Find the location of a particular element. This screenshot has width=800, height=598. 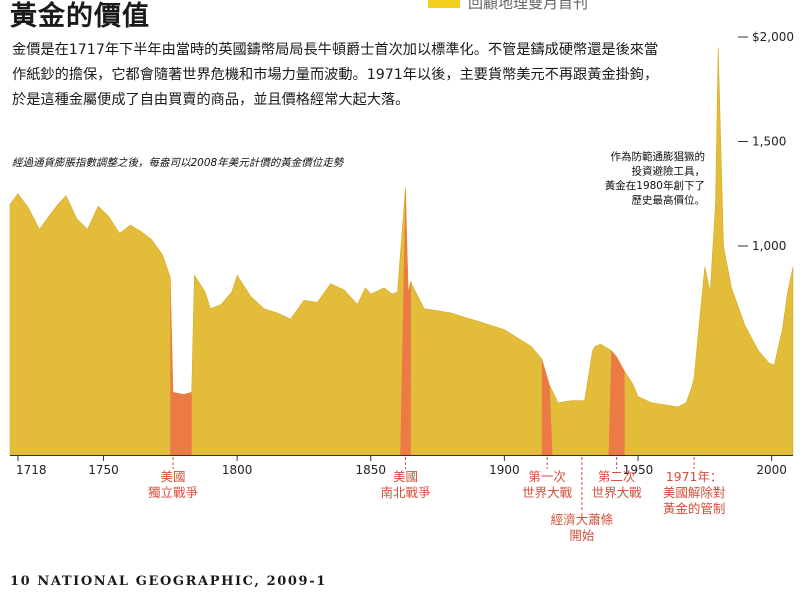

peak-note-line-1: 投資避險工具， is located at coordinates (669, 171).